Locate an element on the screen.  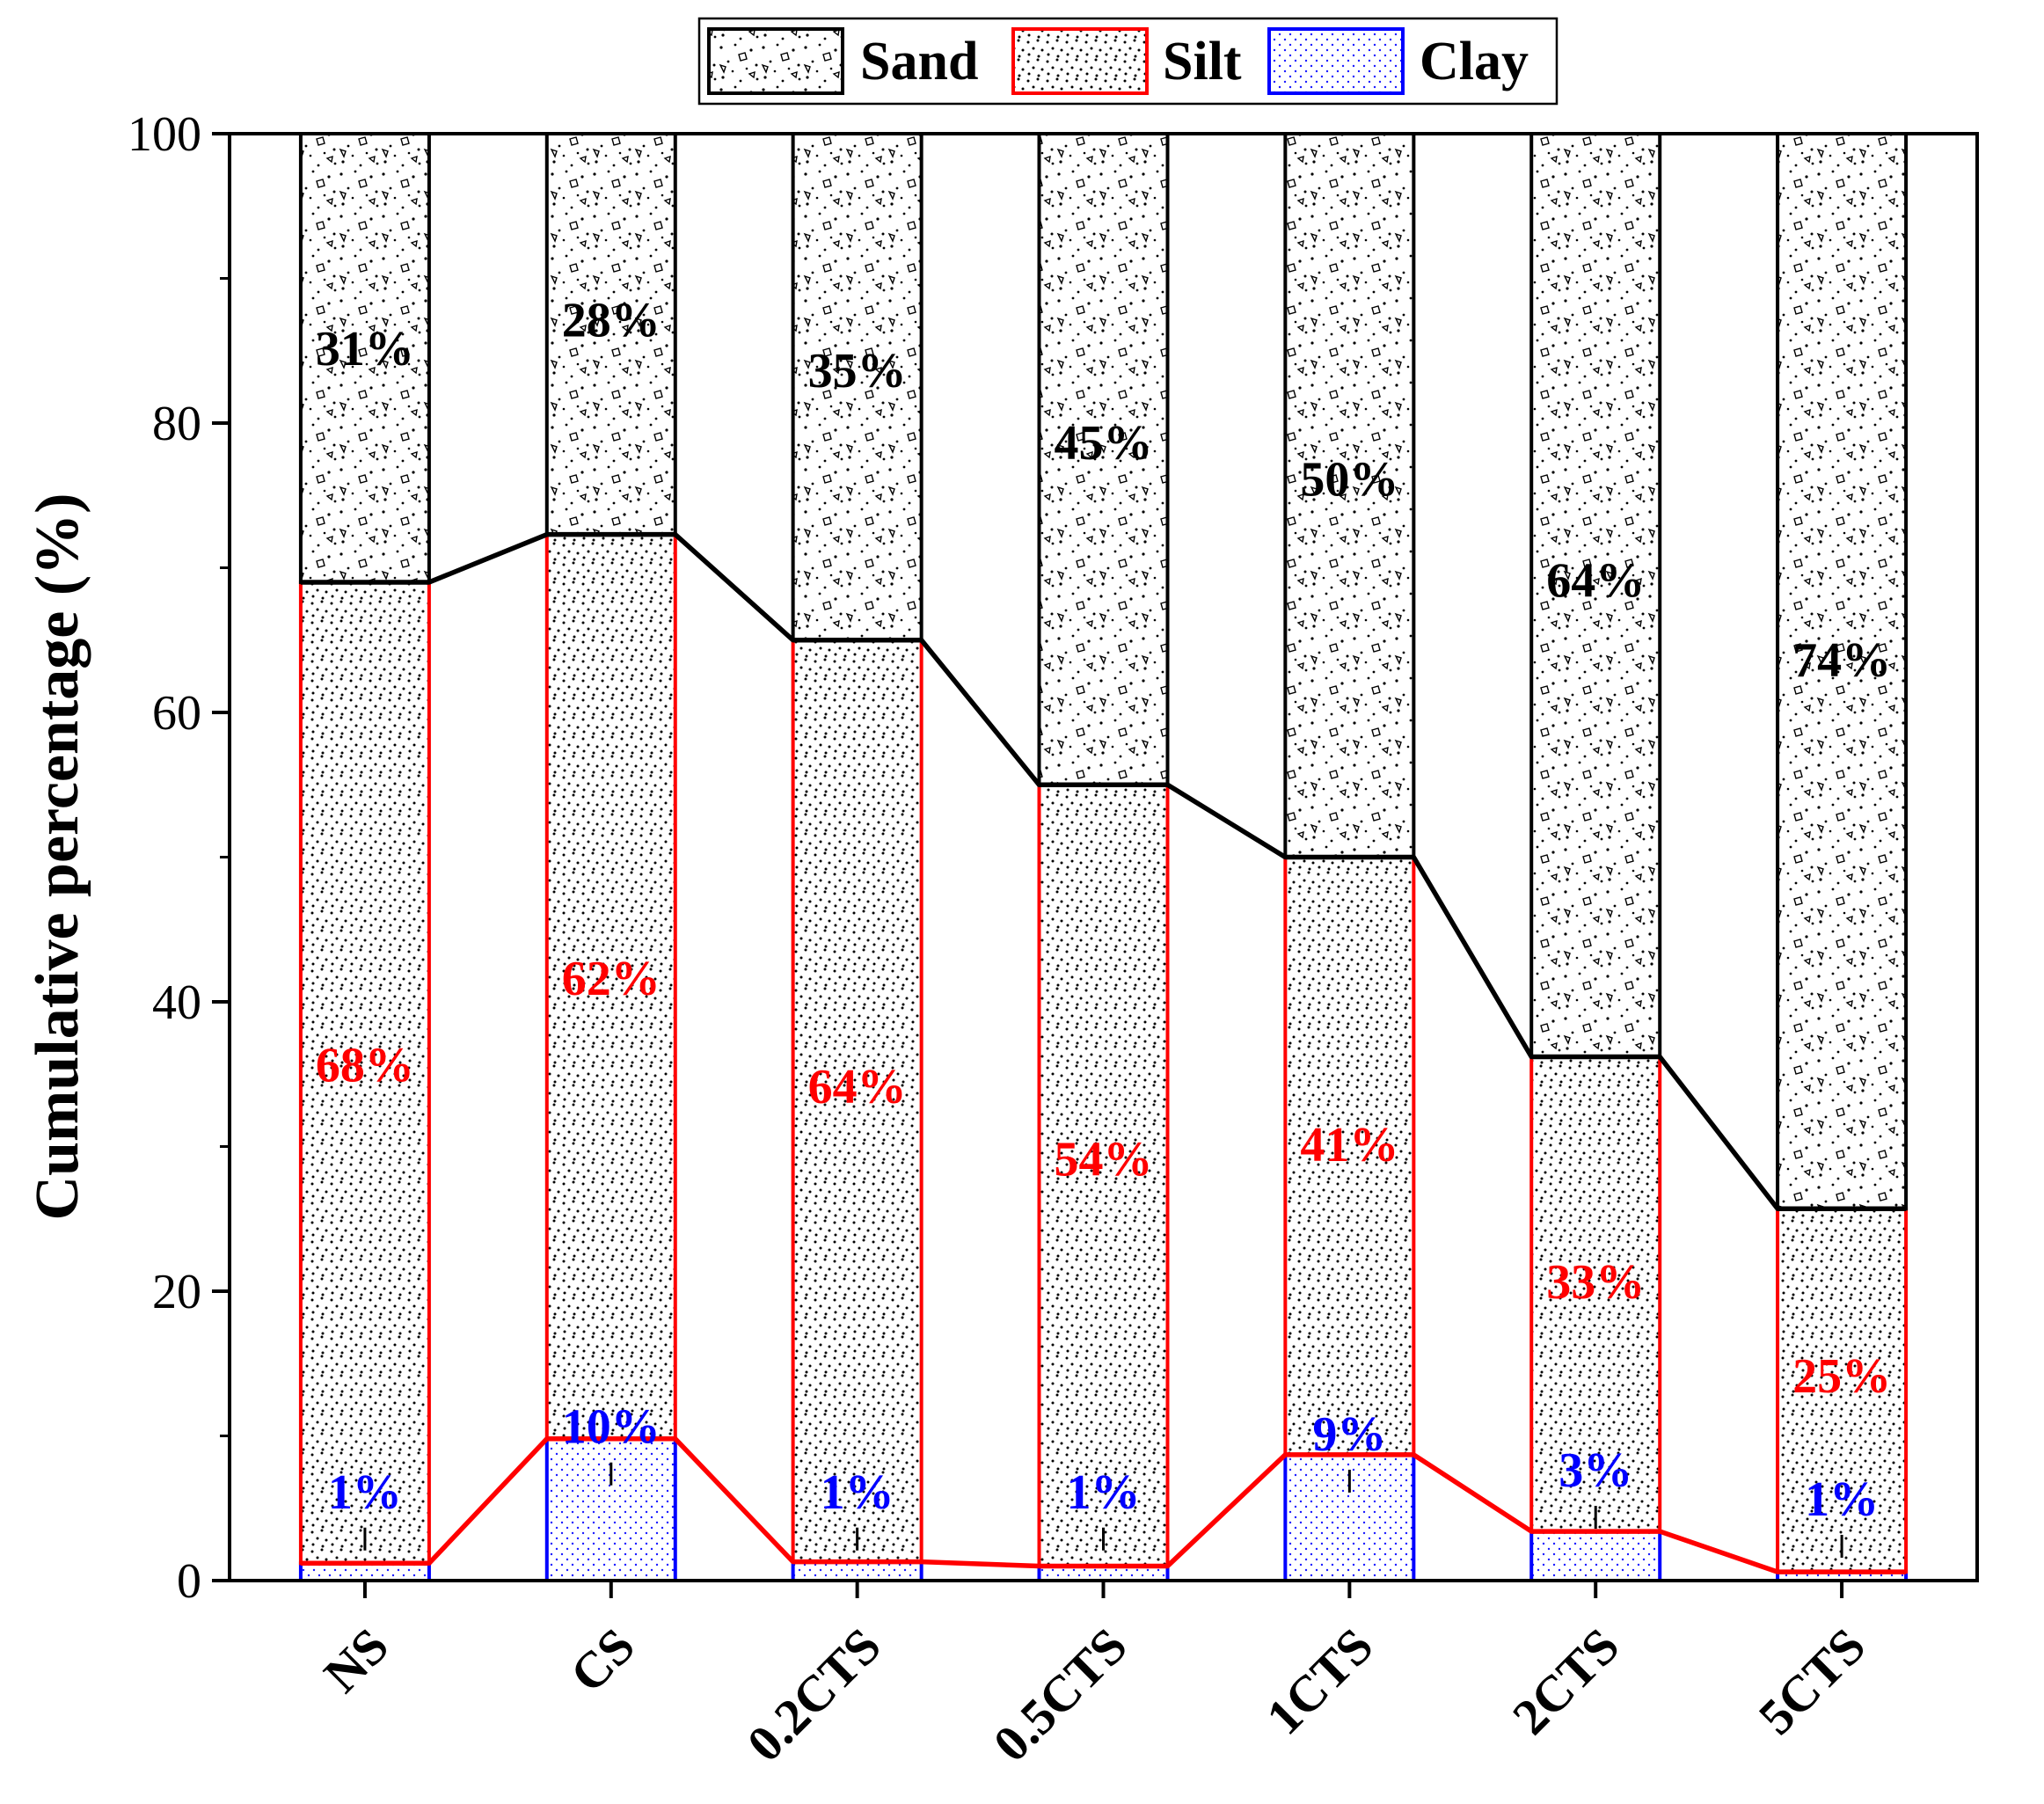
data-label-clay-0.5cts: 1% is located at coordinates (1104, 1492).